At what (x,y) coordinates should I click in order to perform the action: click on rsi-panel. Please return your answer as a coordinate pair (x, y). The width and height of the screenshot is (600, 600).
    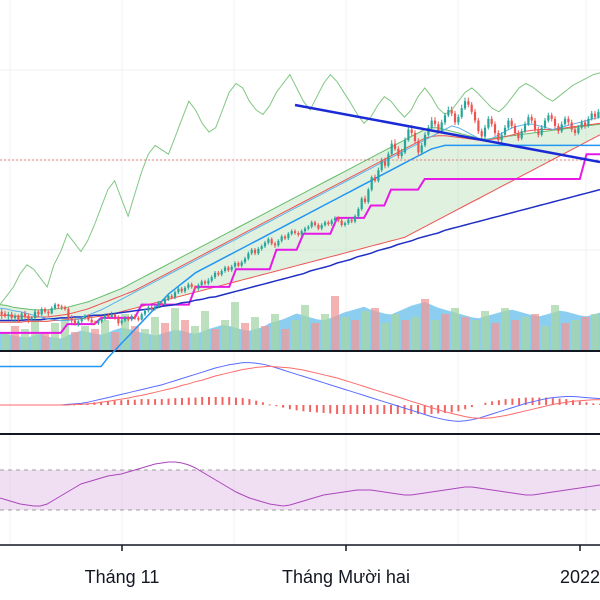
    Looking at the image, I should click on (300, 486).